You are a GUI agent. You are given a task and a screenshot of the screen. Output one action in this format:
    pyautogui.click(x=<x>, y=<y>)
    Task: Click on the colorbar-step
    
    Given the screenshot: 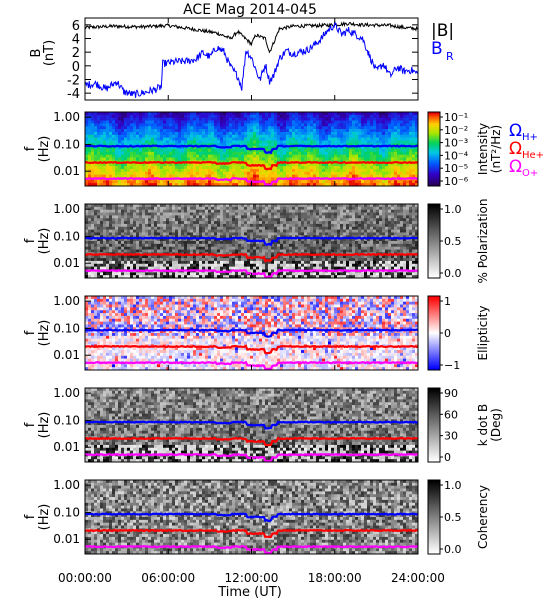 What is the action you would take?
    pyautogui.click(x=434, y=185)
    